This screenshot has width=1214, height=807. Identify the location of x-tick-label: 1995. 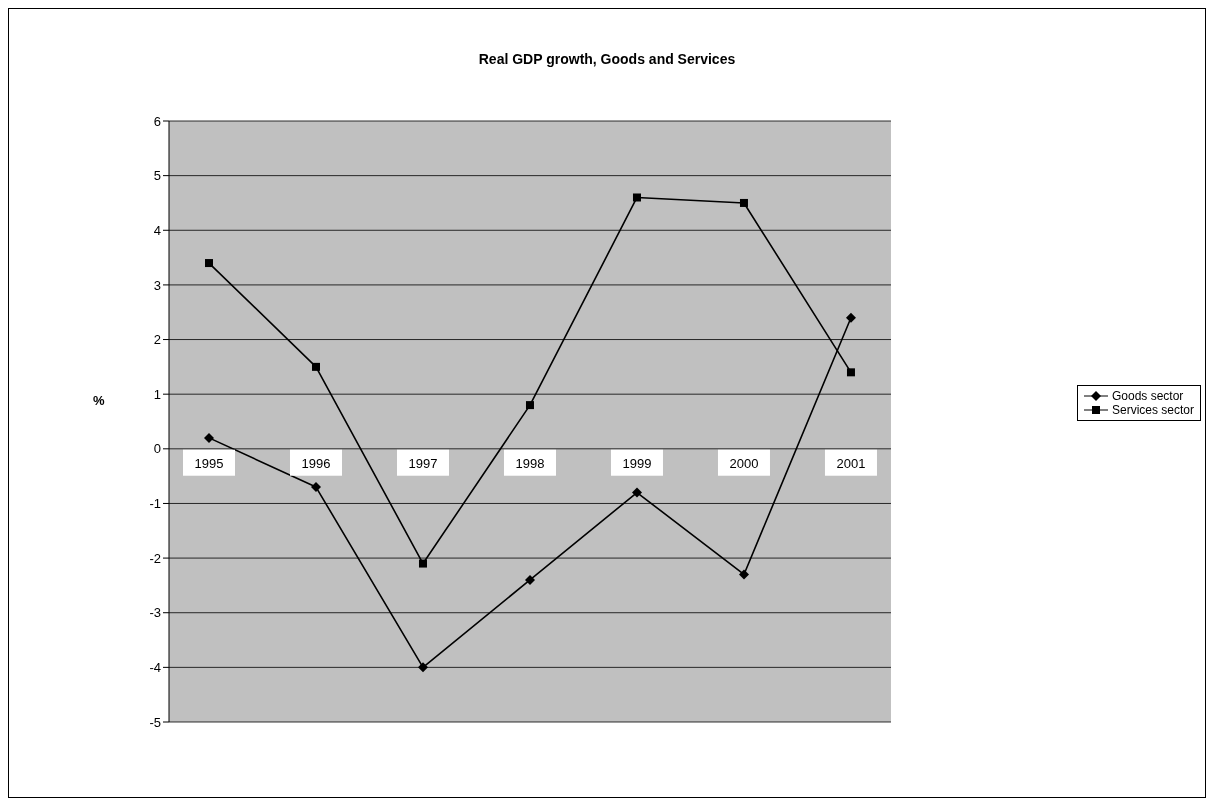
(209, 463).